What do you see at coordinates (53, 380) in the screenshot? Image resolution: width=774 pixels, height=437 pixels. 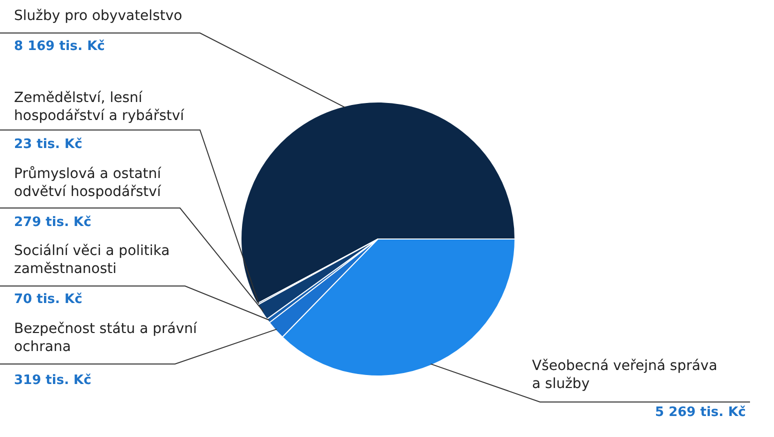 I see `data-label: 319 tis. Kč` at bounding box center [53, 380].